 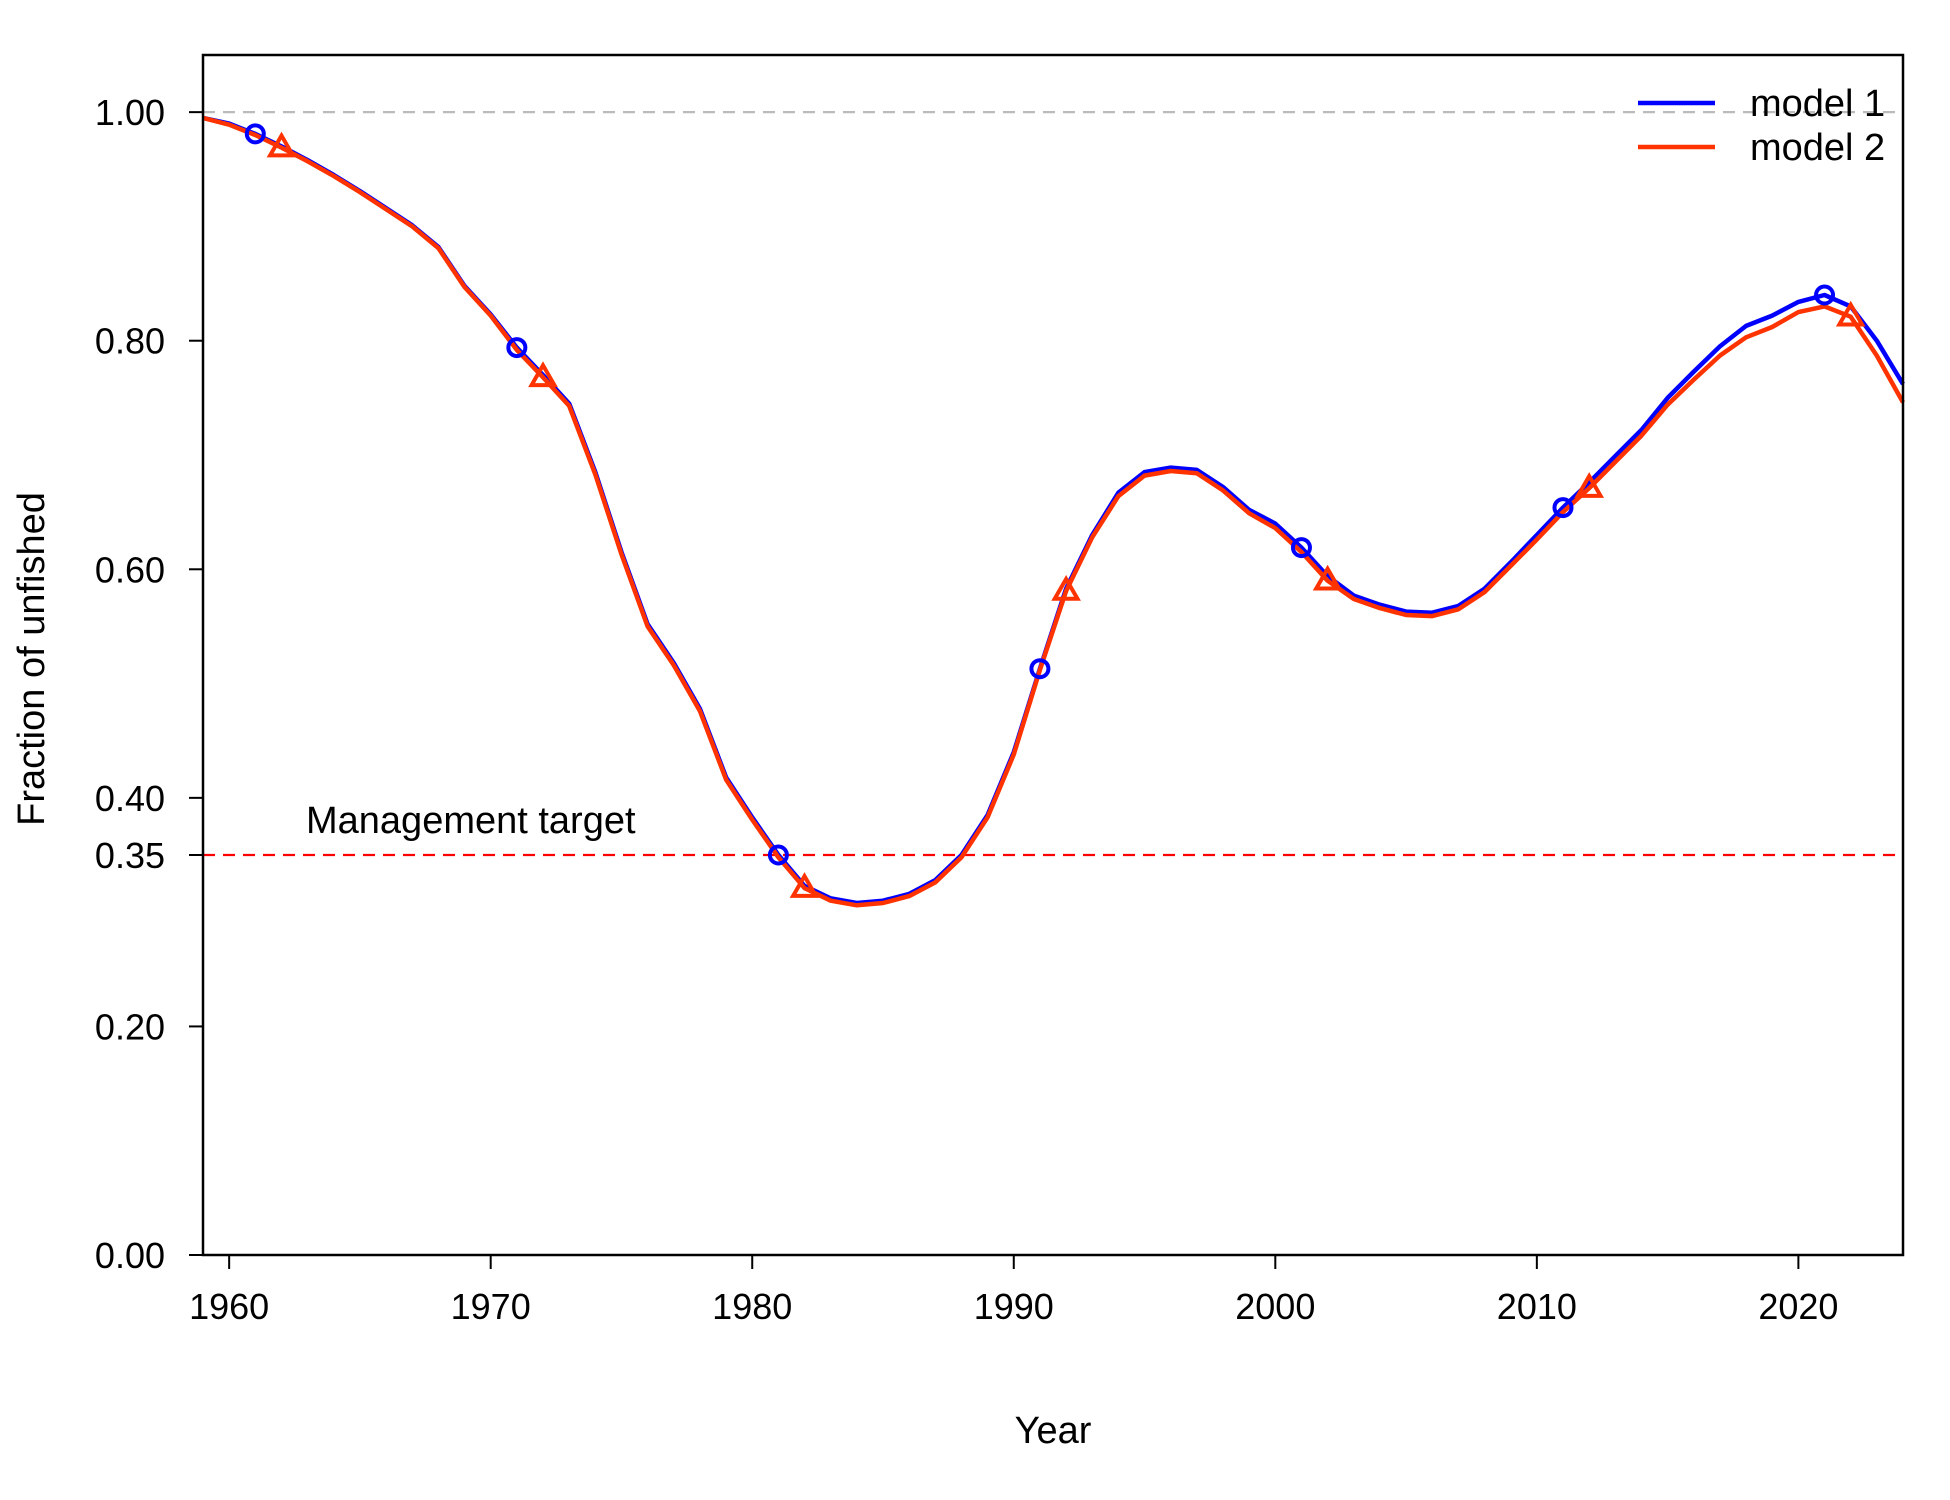 What do you see at coordinates (130, 1026) in the screenshot?
I see `y-tick-label: 0.20` at bounding box center [130, 1026].